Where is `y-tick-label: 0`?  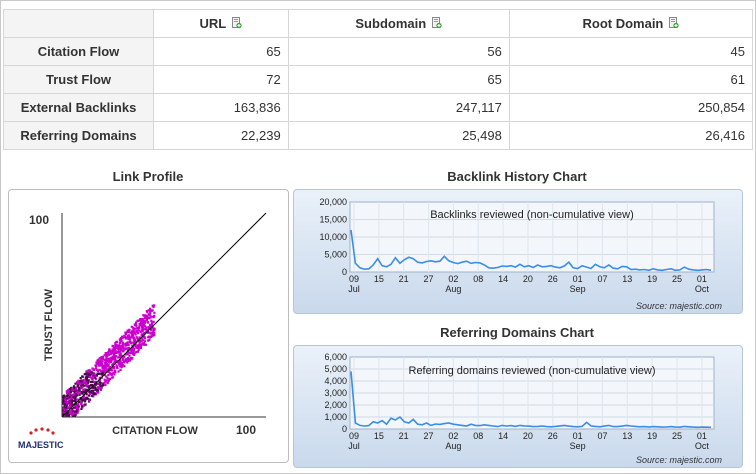
y-tick-label: 0 is located at coordinates (344, 429).